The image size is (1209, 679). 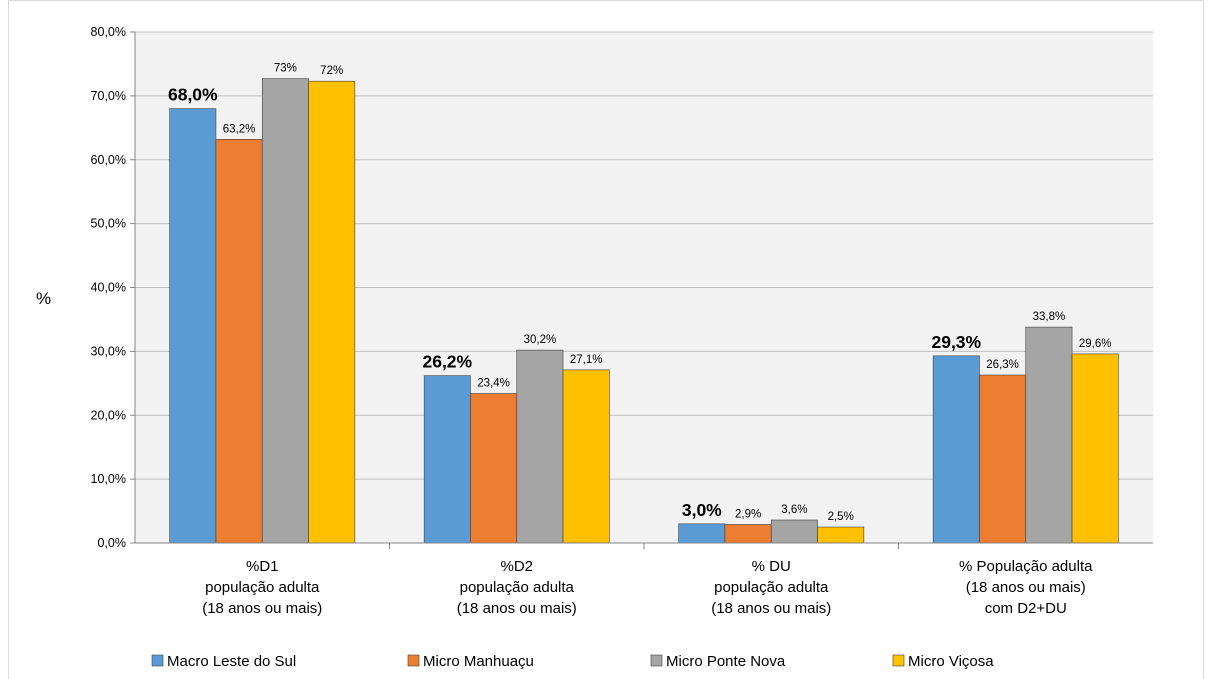 What do you see at coordinates (493, 384) in the screenshot?
I see `data-label: 23,4%` at bounding box center [493, 384].